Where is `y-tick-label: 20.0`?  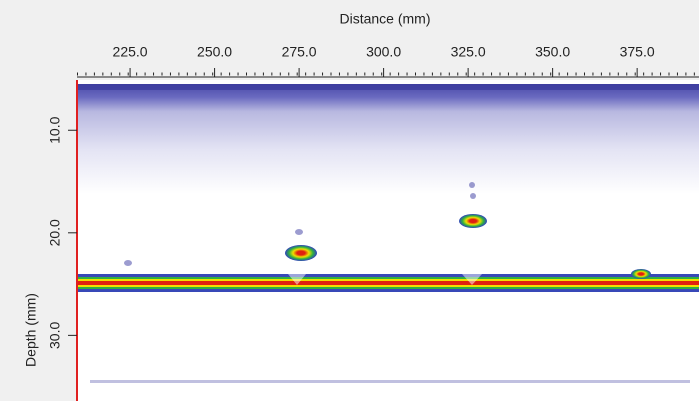 y-tick-label: 20.0 is located at coordinates (55, 232).